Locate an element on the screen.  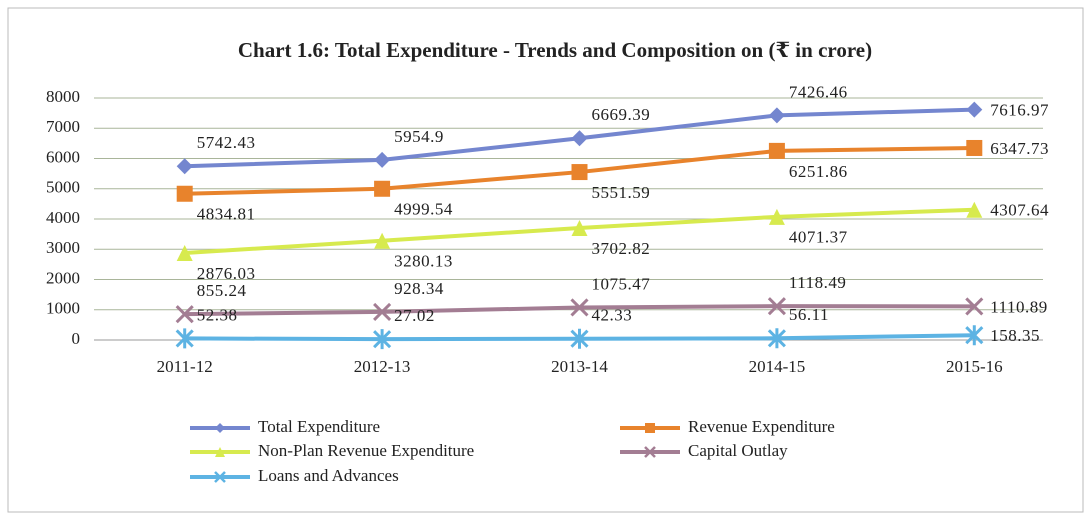
data-label: 56.11 is located at coordinates (809, 314).